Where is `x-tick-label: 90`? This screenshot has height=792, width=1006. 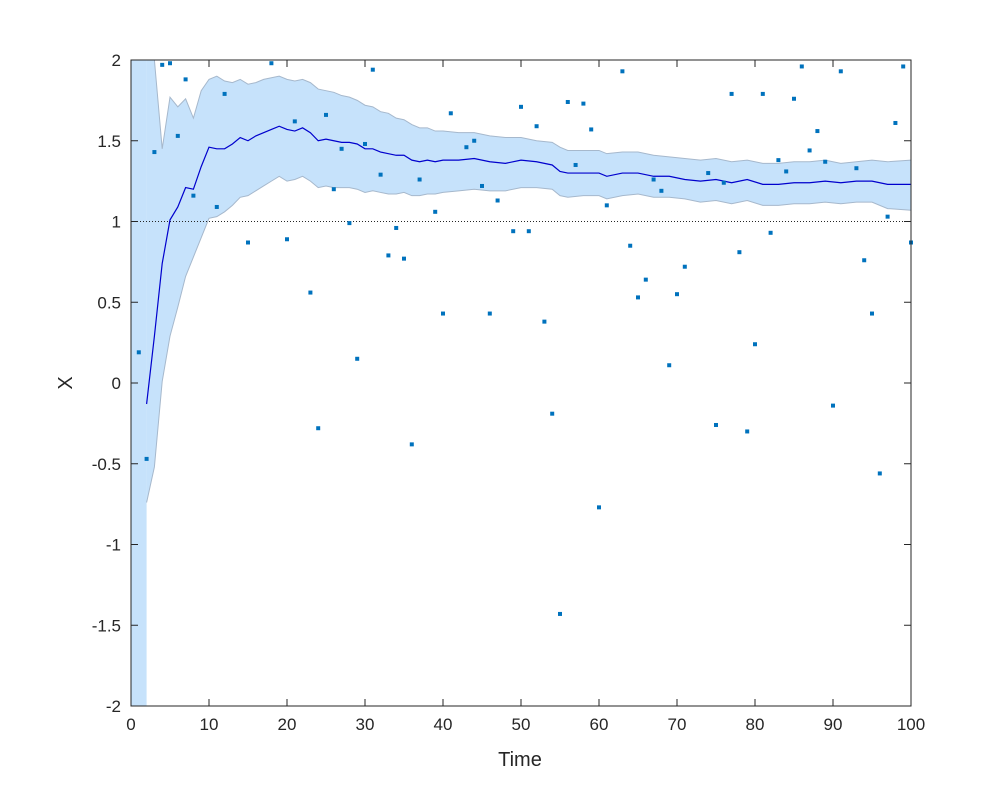 x-tick-label: 90 is located at coordinates (833, 724).